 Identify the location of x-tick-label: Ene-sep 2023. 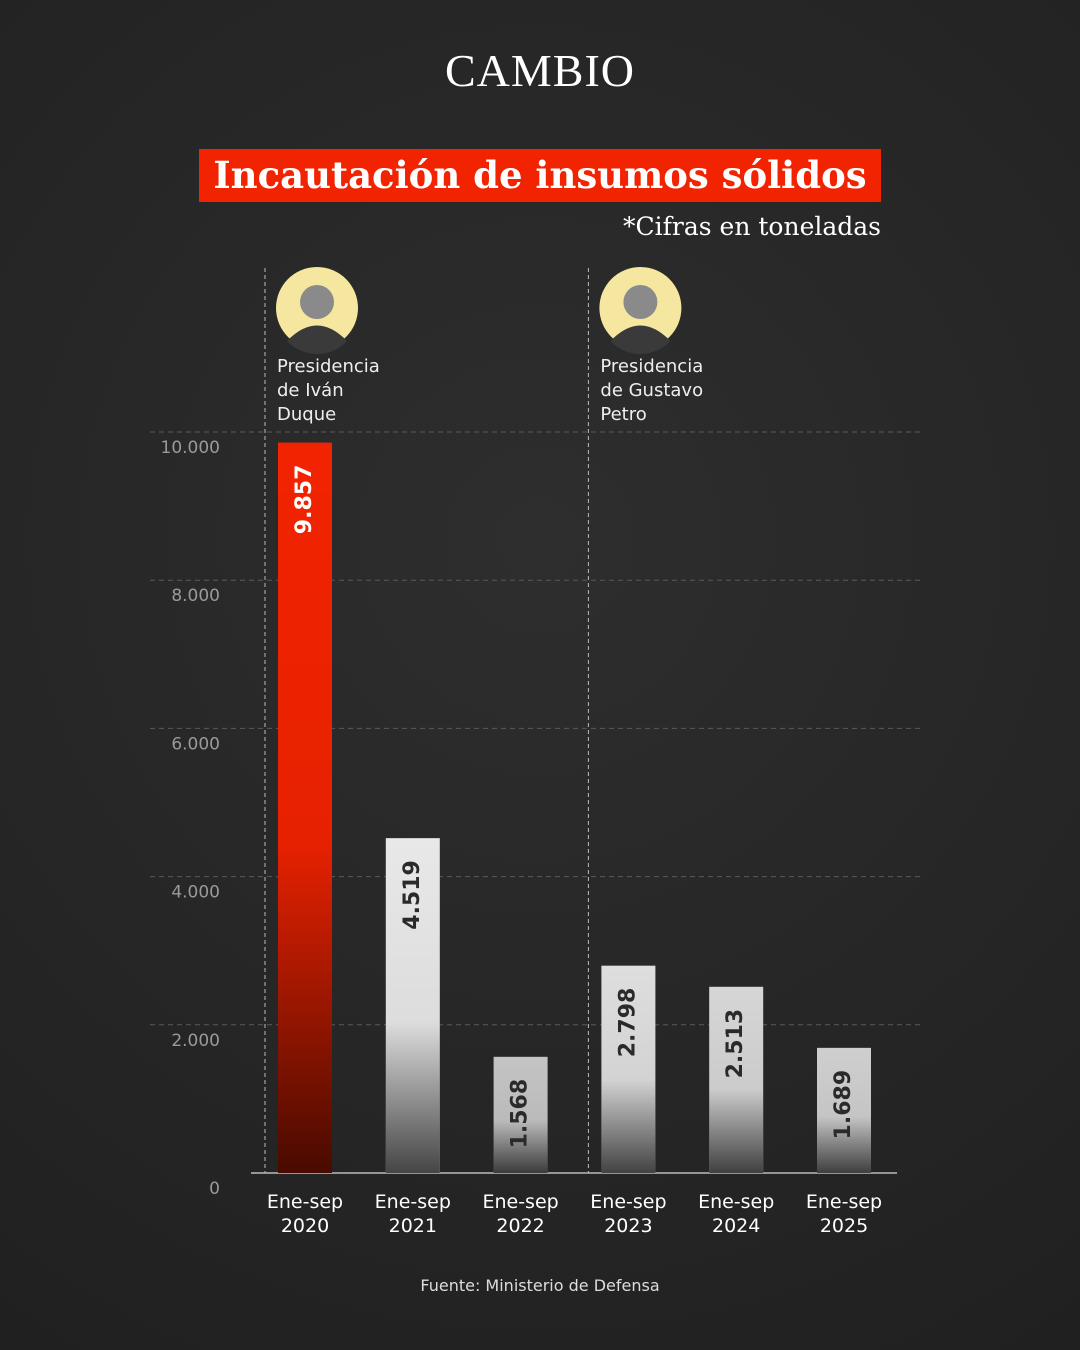
(628, 1214).